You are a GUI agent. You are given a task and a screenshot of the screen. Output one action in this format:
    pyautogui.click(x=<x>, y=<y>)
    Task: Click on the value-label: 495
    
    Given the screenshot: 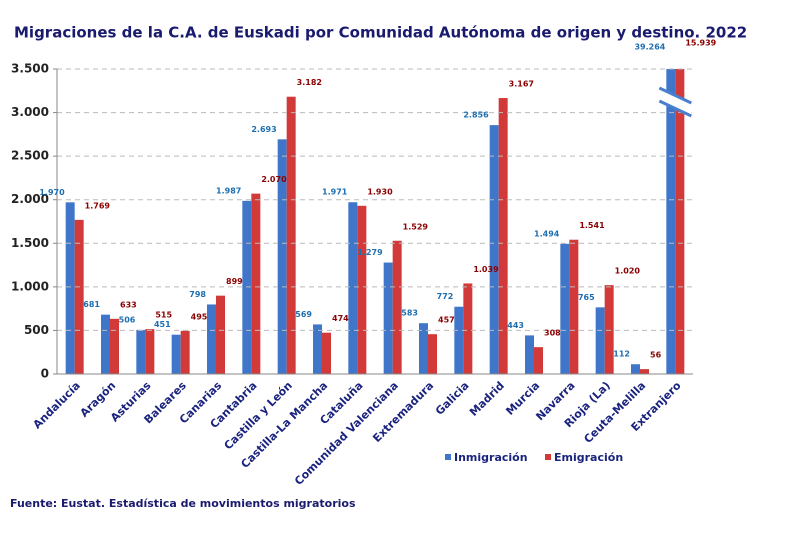 What is the action you would take?
    pyautogui.click(x=199, y=316)
    